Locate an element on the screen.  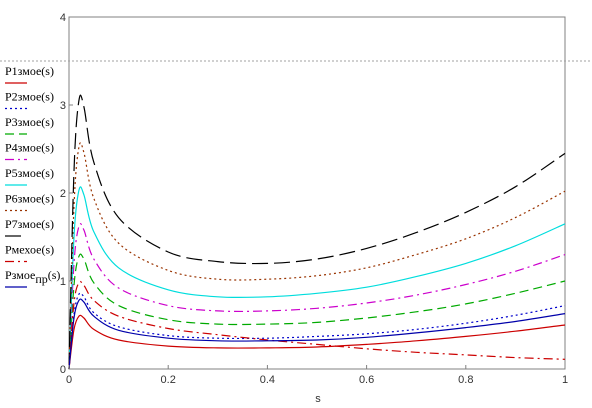
legend-label: P6змое(s) is located at coordinates (29, 199).